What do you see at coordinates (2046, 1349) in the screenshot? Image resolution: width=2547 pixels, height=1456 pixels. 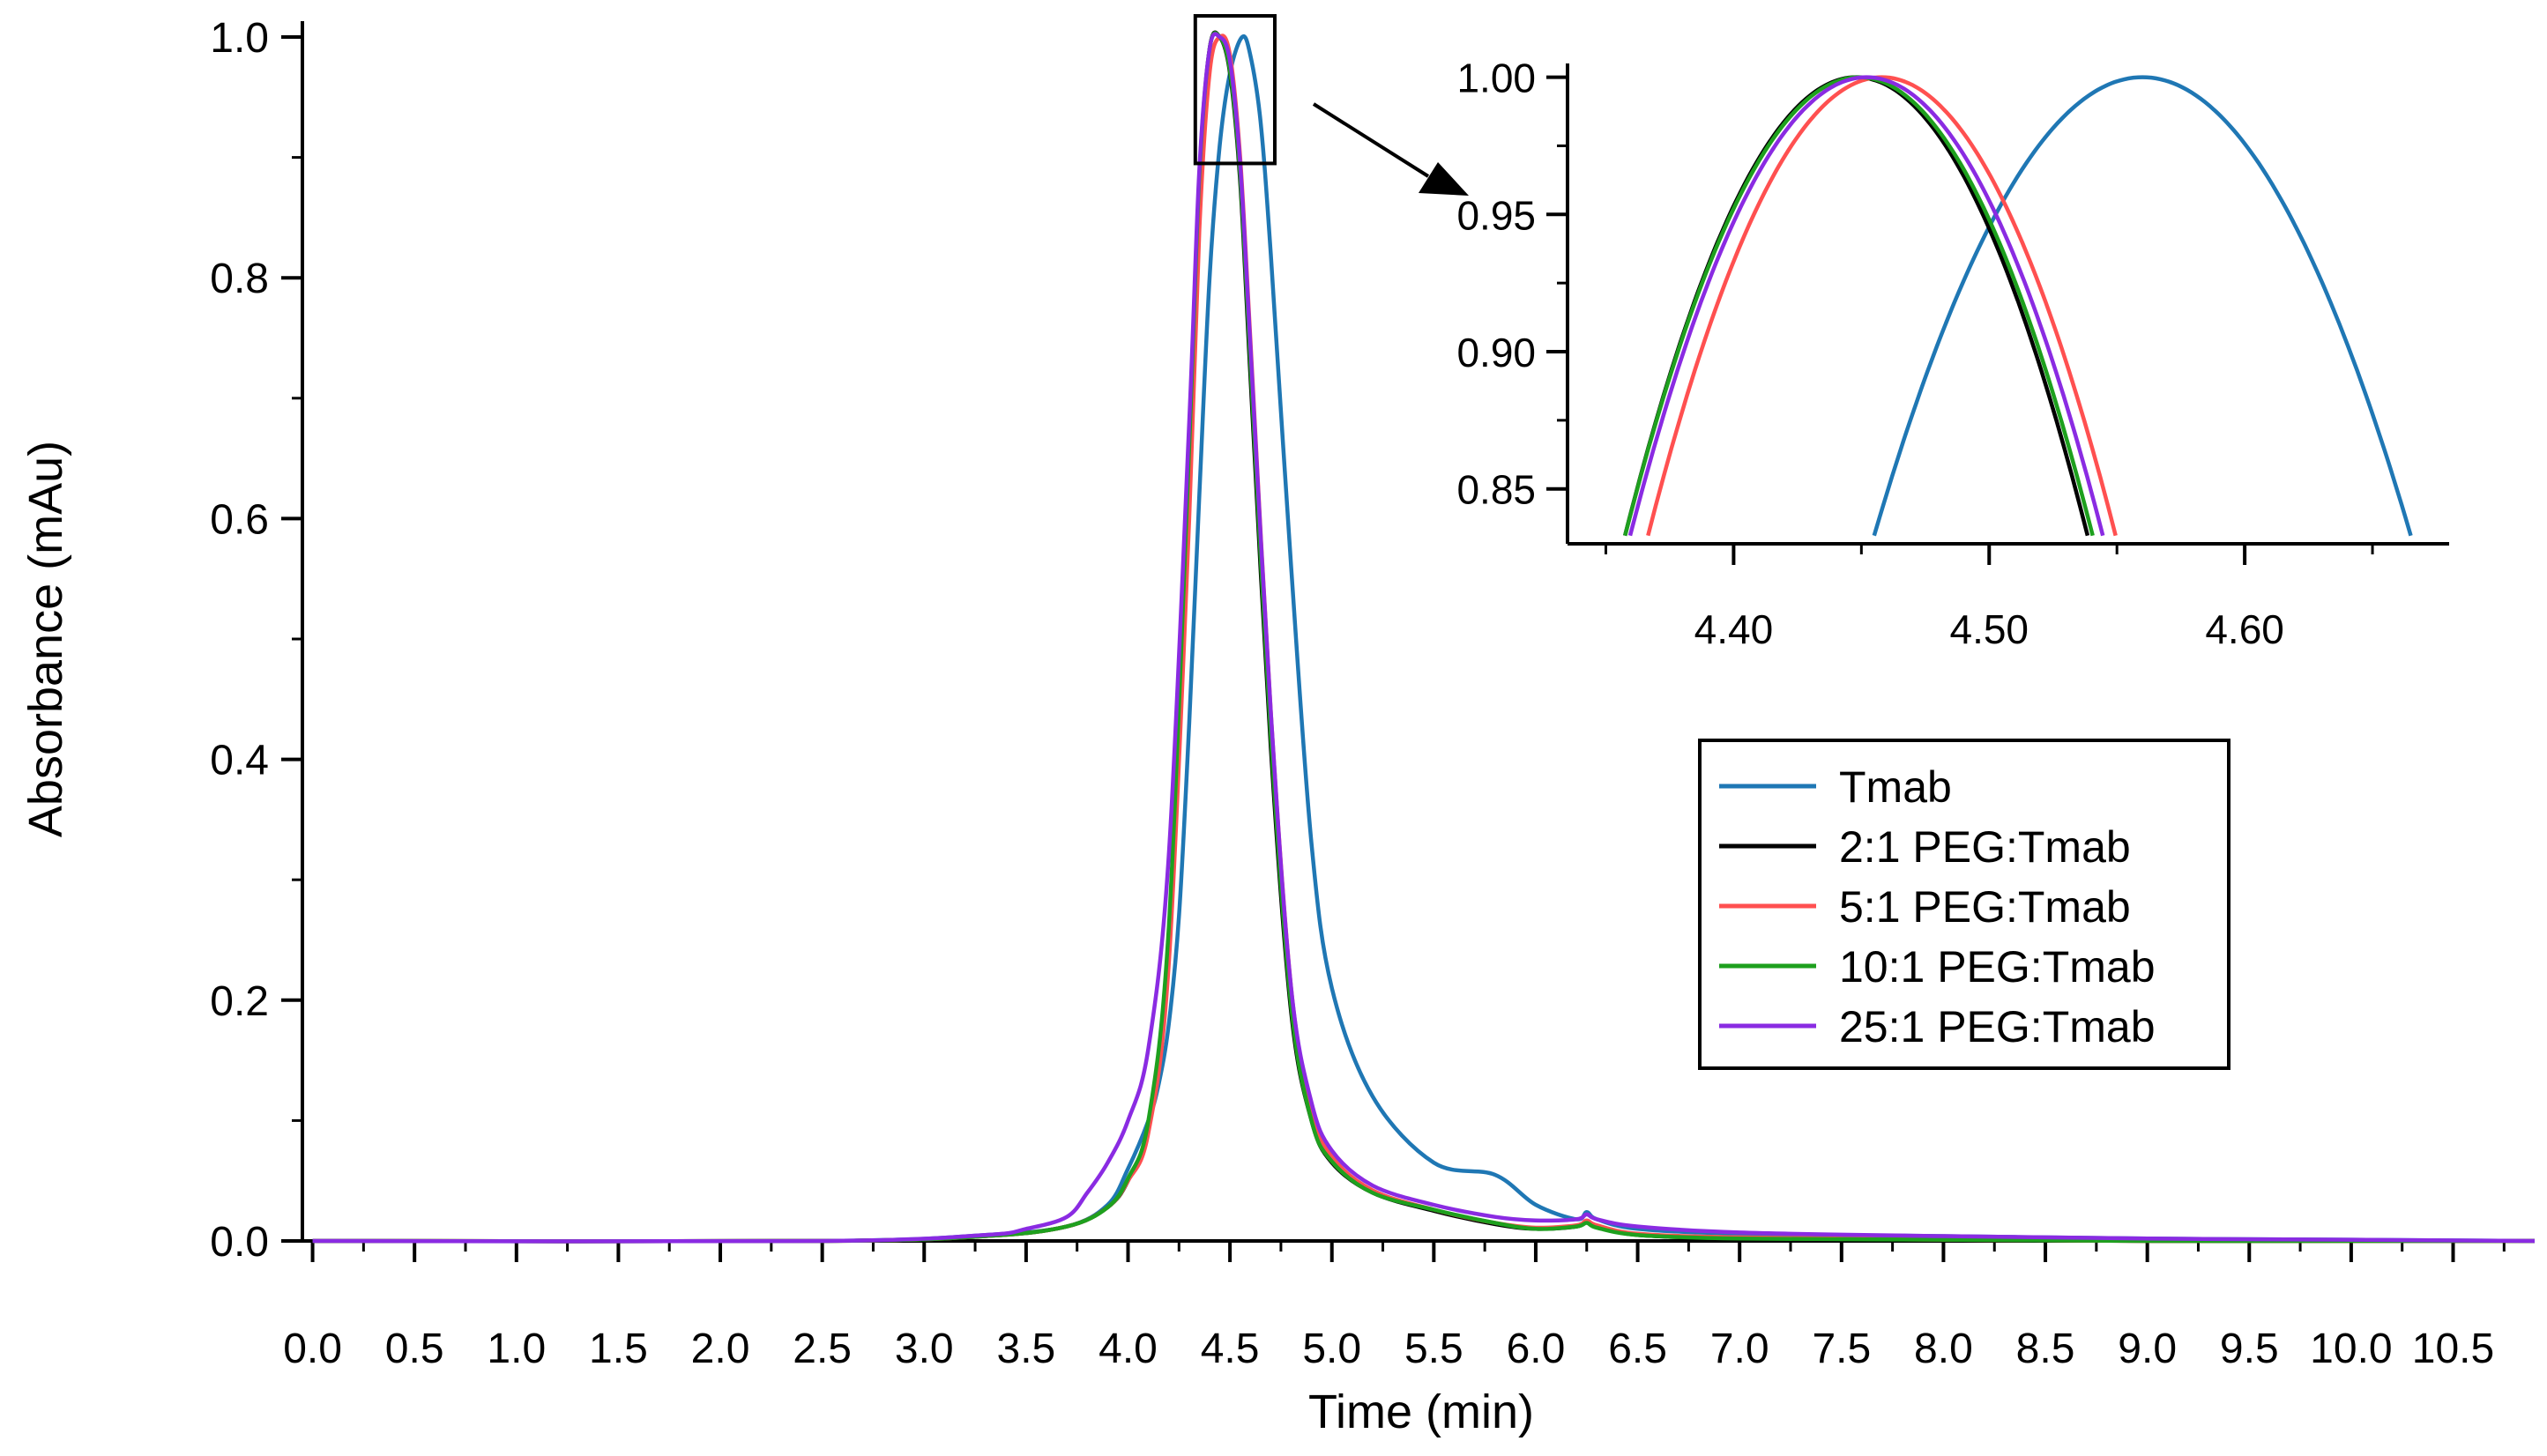 I see `x-tick-label: 8.5` at bounding box center [2046, 1349].